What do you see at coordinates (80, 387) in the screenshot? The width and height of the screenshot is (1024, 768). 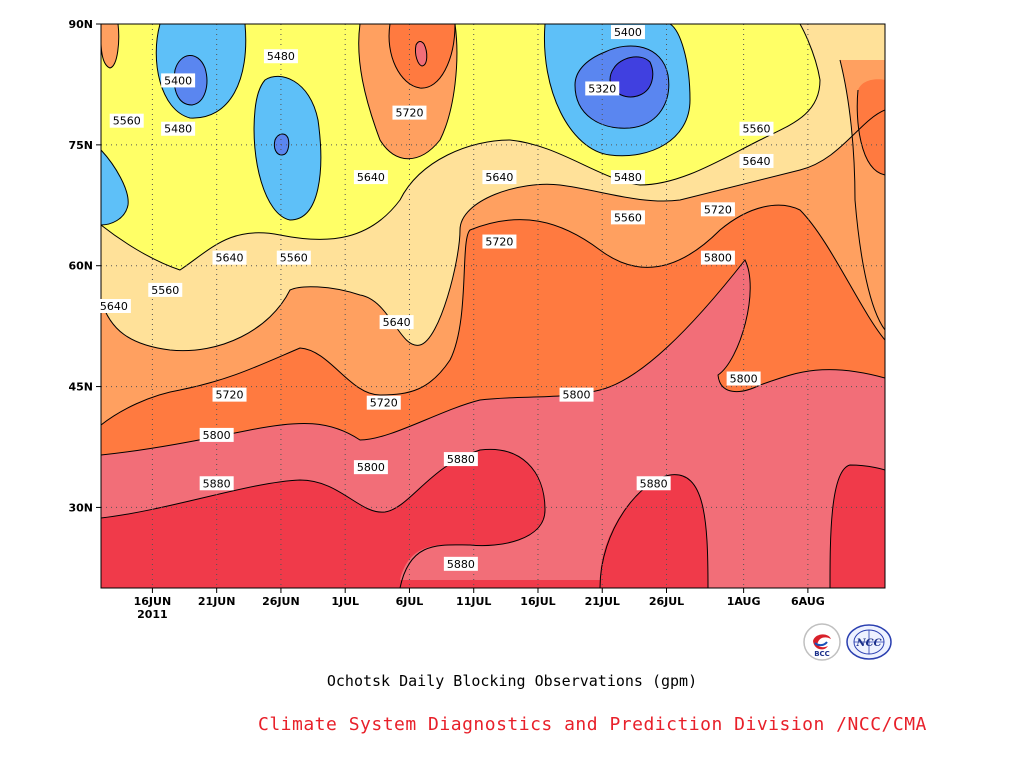 I see `y-tick-label: 45N` at bounding box center [80, 387].